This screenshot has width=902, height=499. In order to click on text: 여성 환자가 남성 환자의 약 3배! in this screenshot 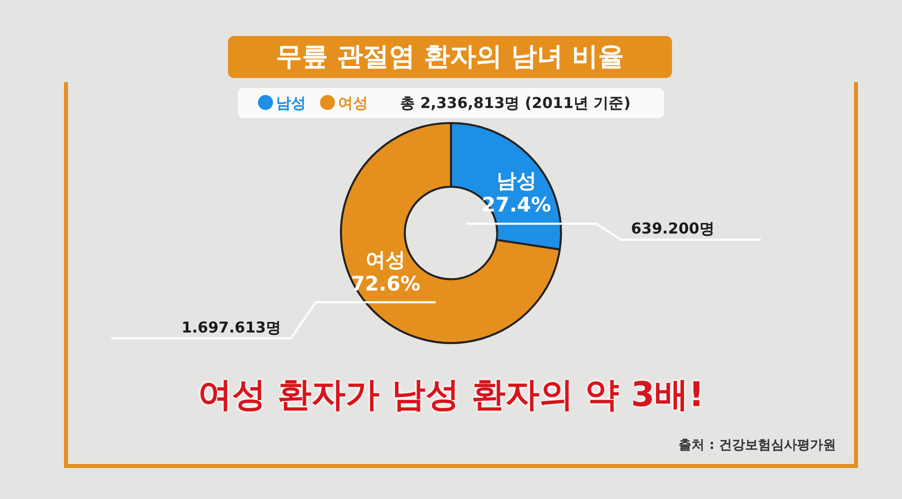, I will do `click(451, 395)`.